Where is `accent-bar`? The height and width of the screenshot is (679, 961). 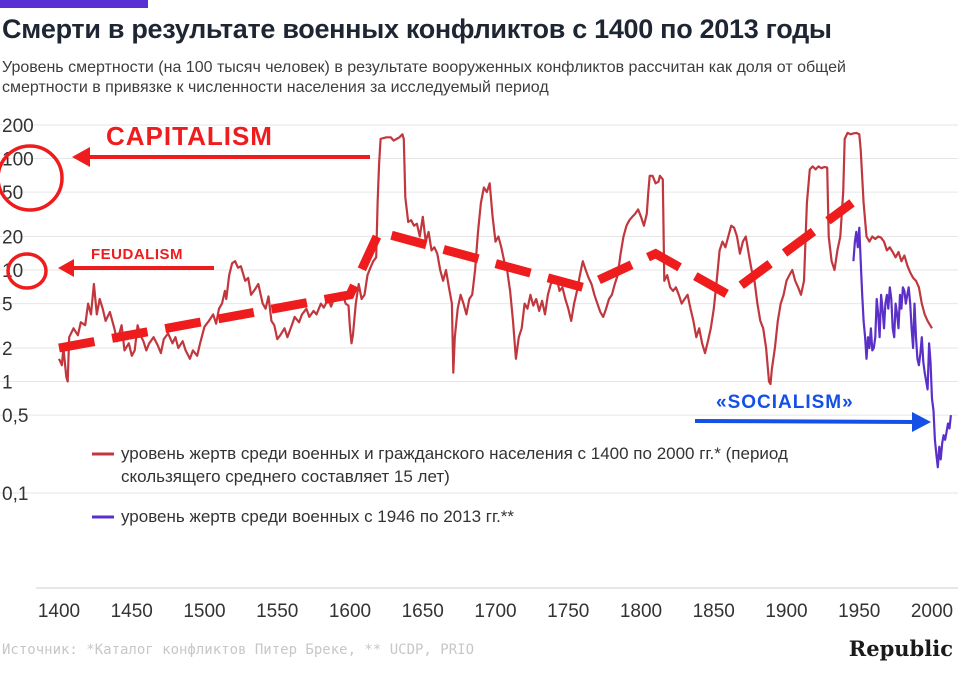 accent-bar is located at coordinates (74, 4).